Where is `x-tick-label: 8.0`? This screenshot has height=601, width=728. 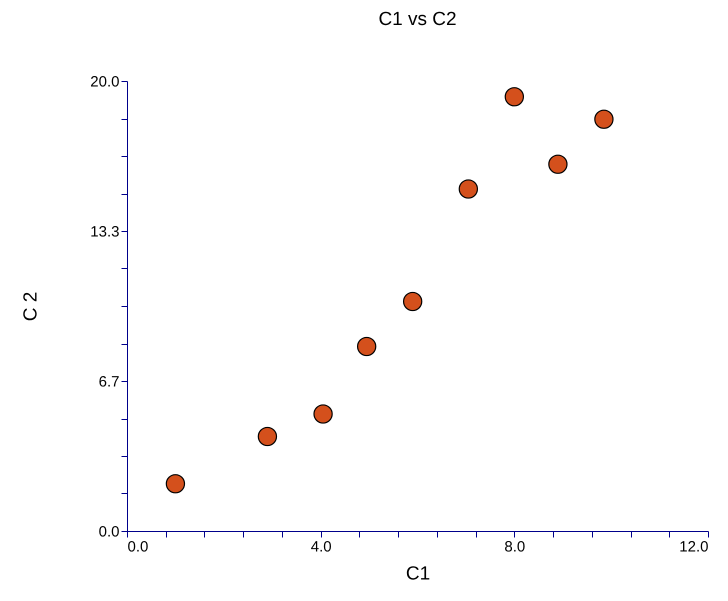
x-tick-label: 8.0 is located at coordinates (515, 547).